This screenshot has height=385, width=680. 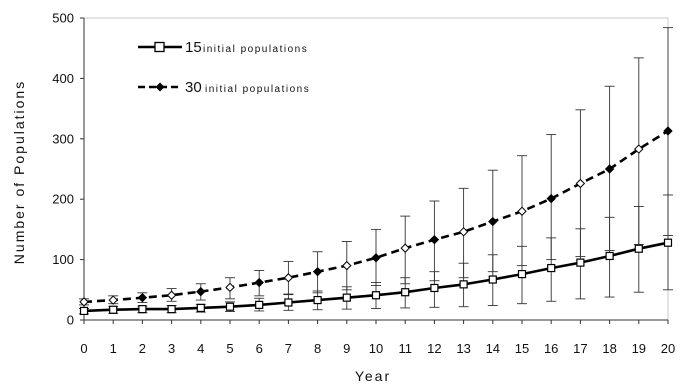 What do you see at coordinates (255, 49) in the screenshot?
I see `legend-label-series-1: initial populations` at bounding box center [255, 49].